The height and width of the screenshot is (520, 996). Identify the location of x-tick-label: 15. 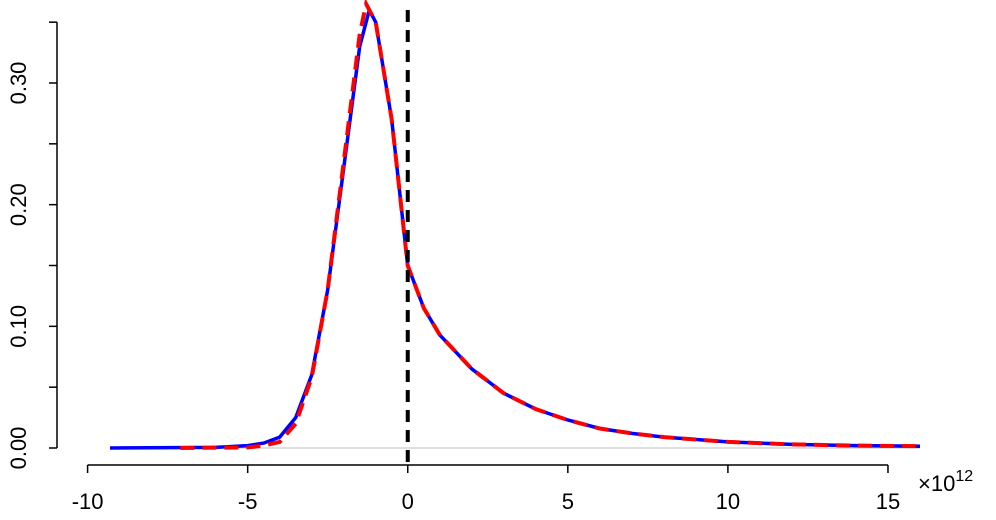
(888, 501).